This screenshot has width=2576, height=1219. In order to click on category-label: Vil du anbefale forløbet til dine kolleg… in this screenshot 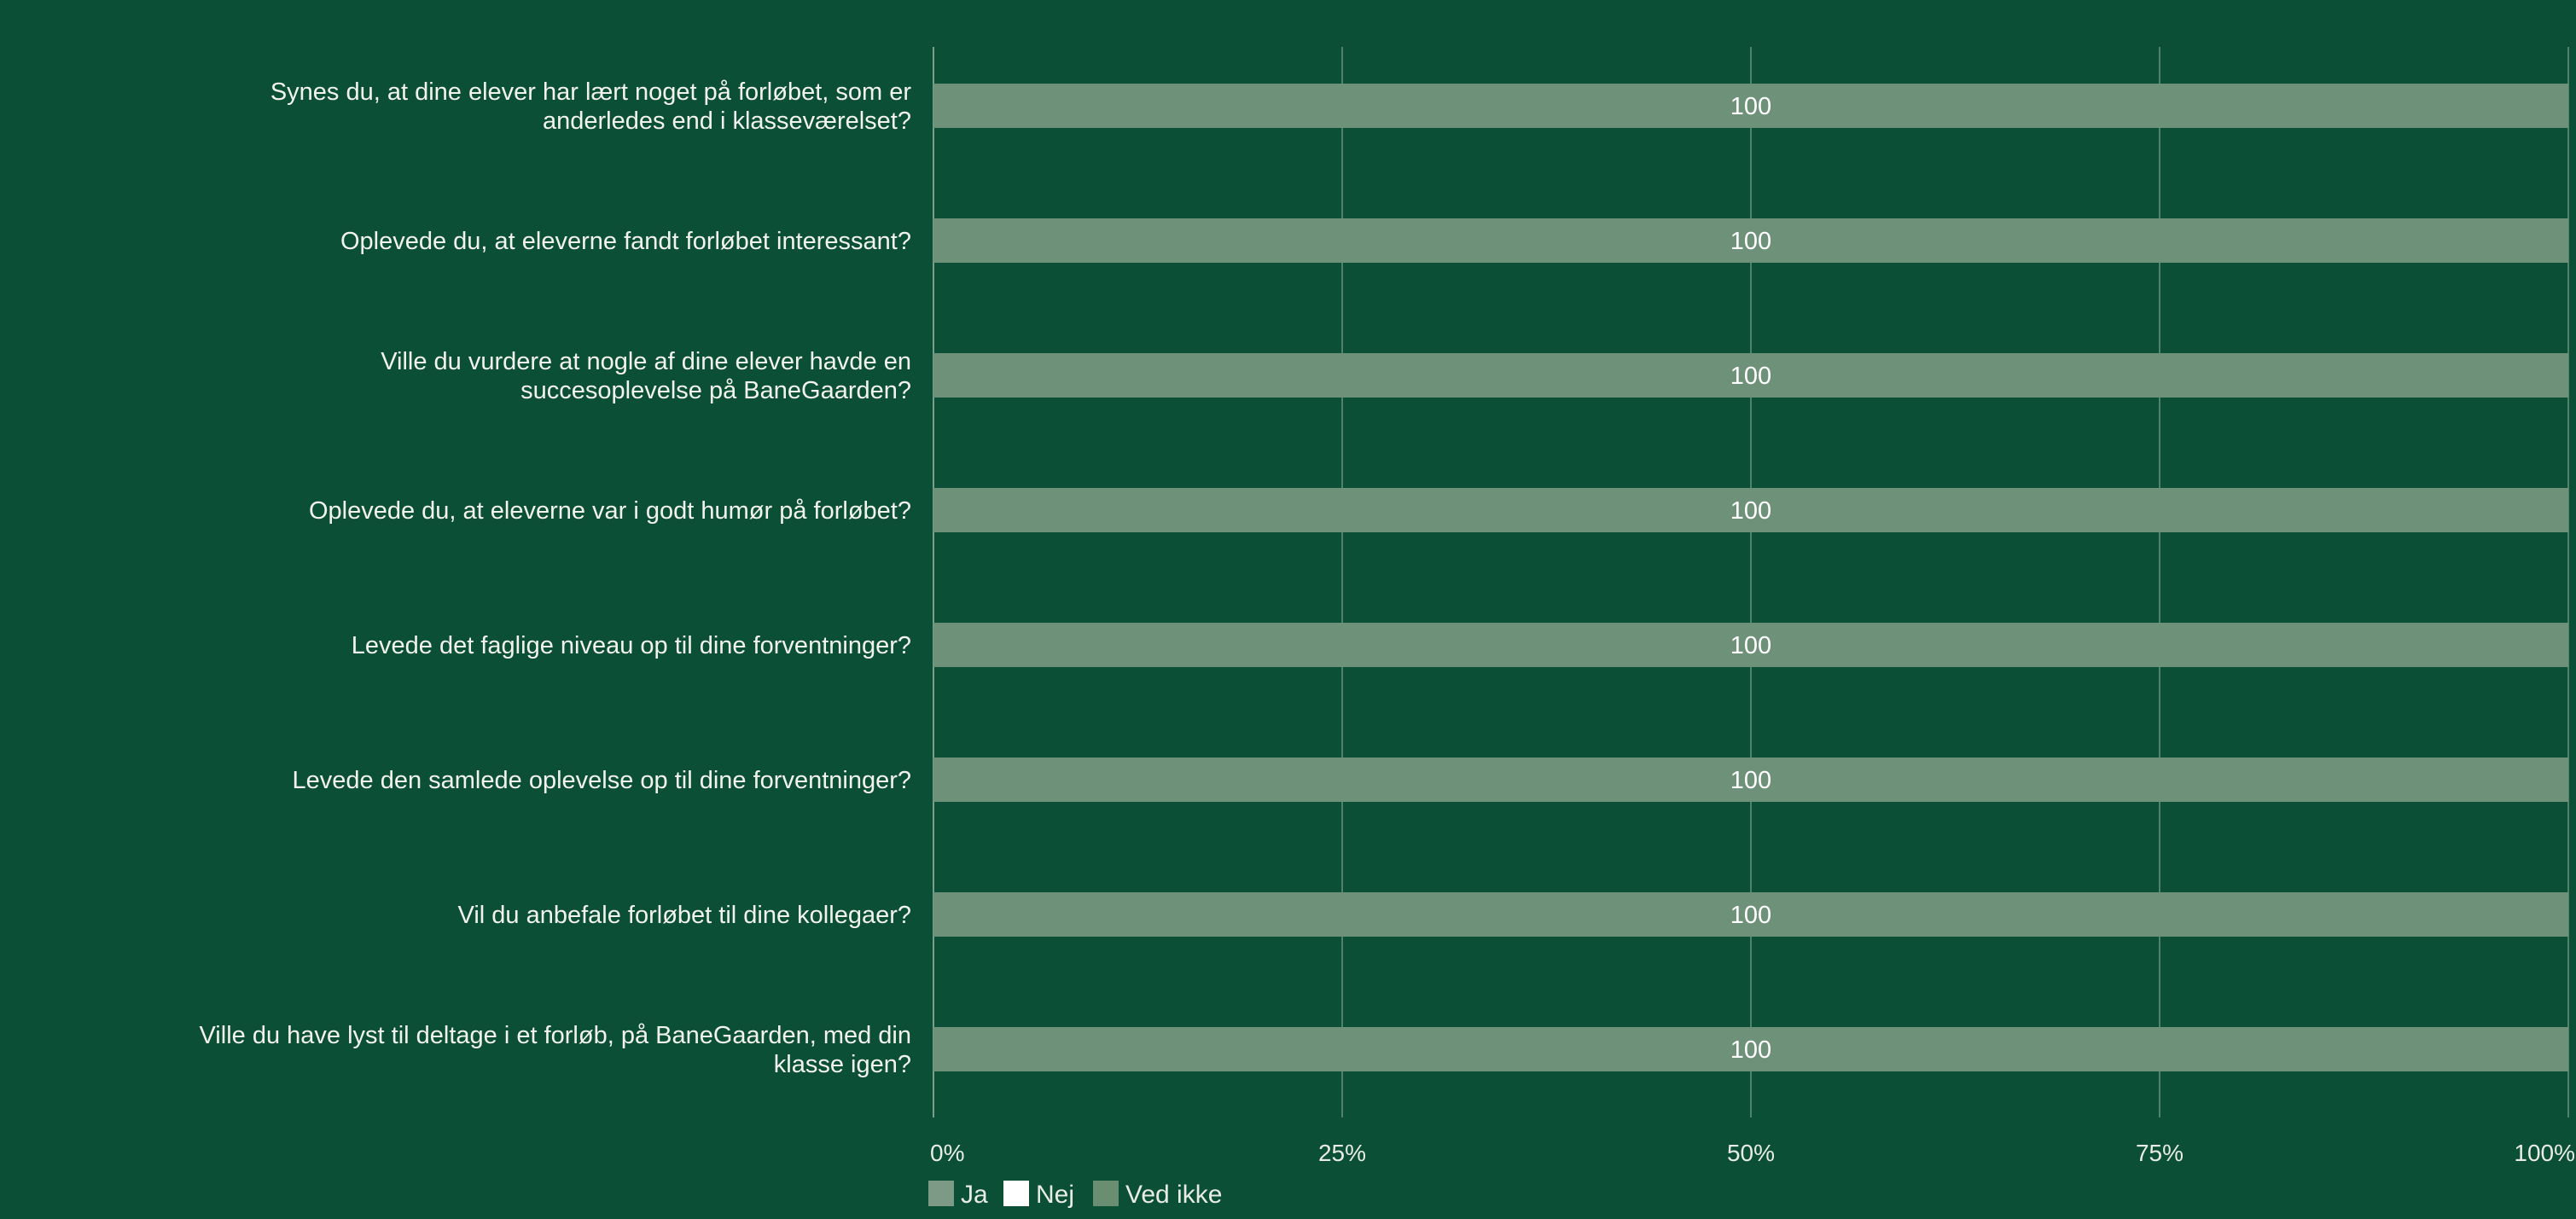, I will do `click(684, 916)`.